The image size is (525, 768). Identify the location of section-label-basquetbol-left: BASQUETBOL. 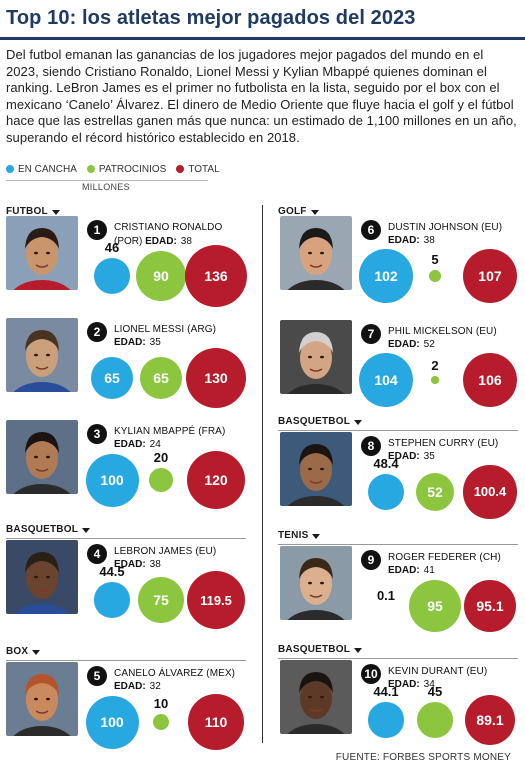
(48, 529).